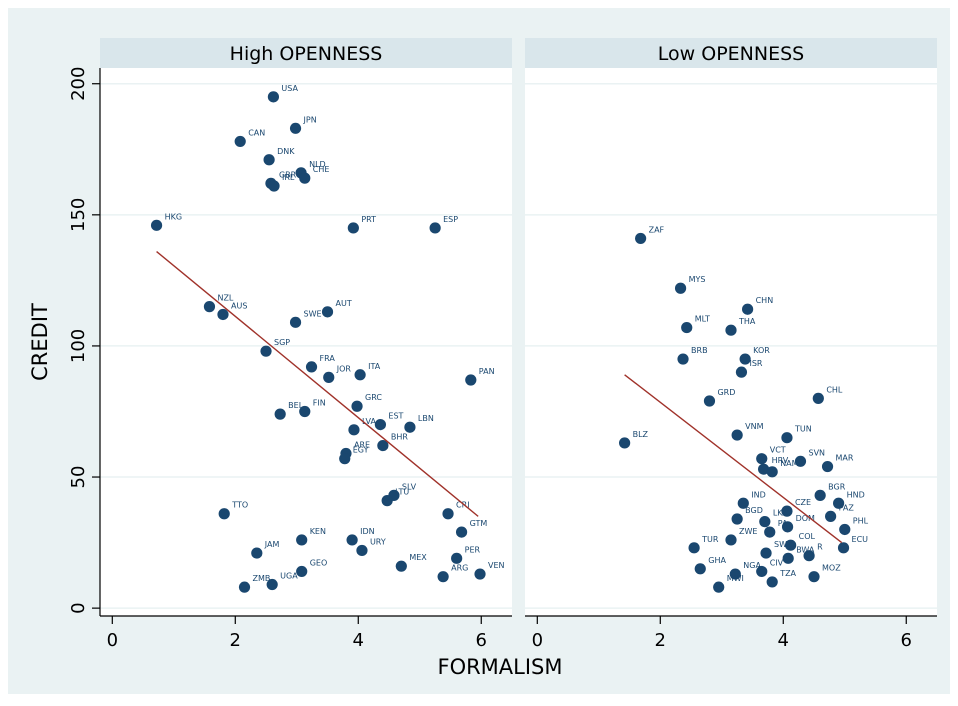 The image size is (958, 706). I want to click on panel-strip, so click(306, 53).